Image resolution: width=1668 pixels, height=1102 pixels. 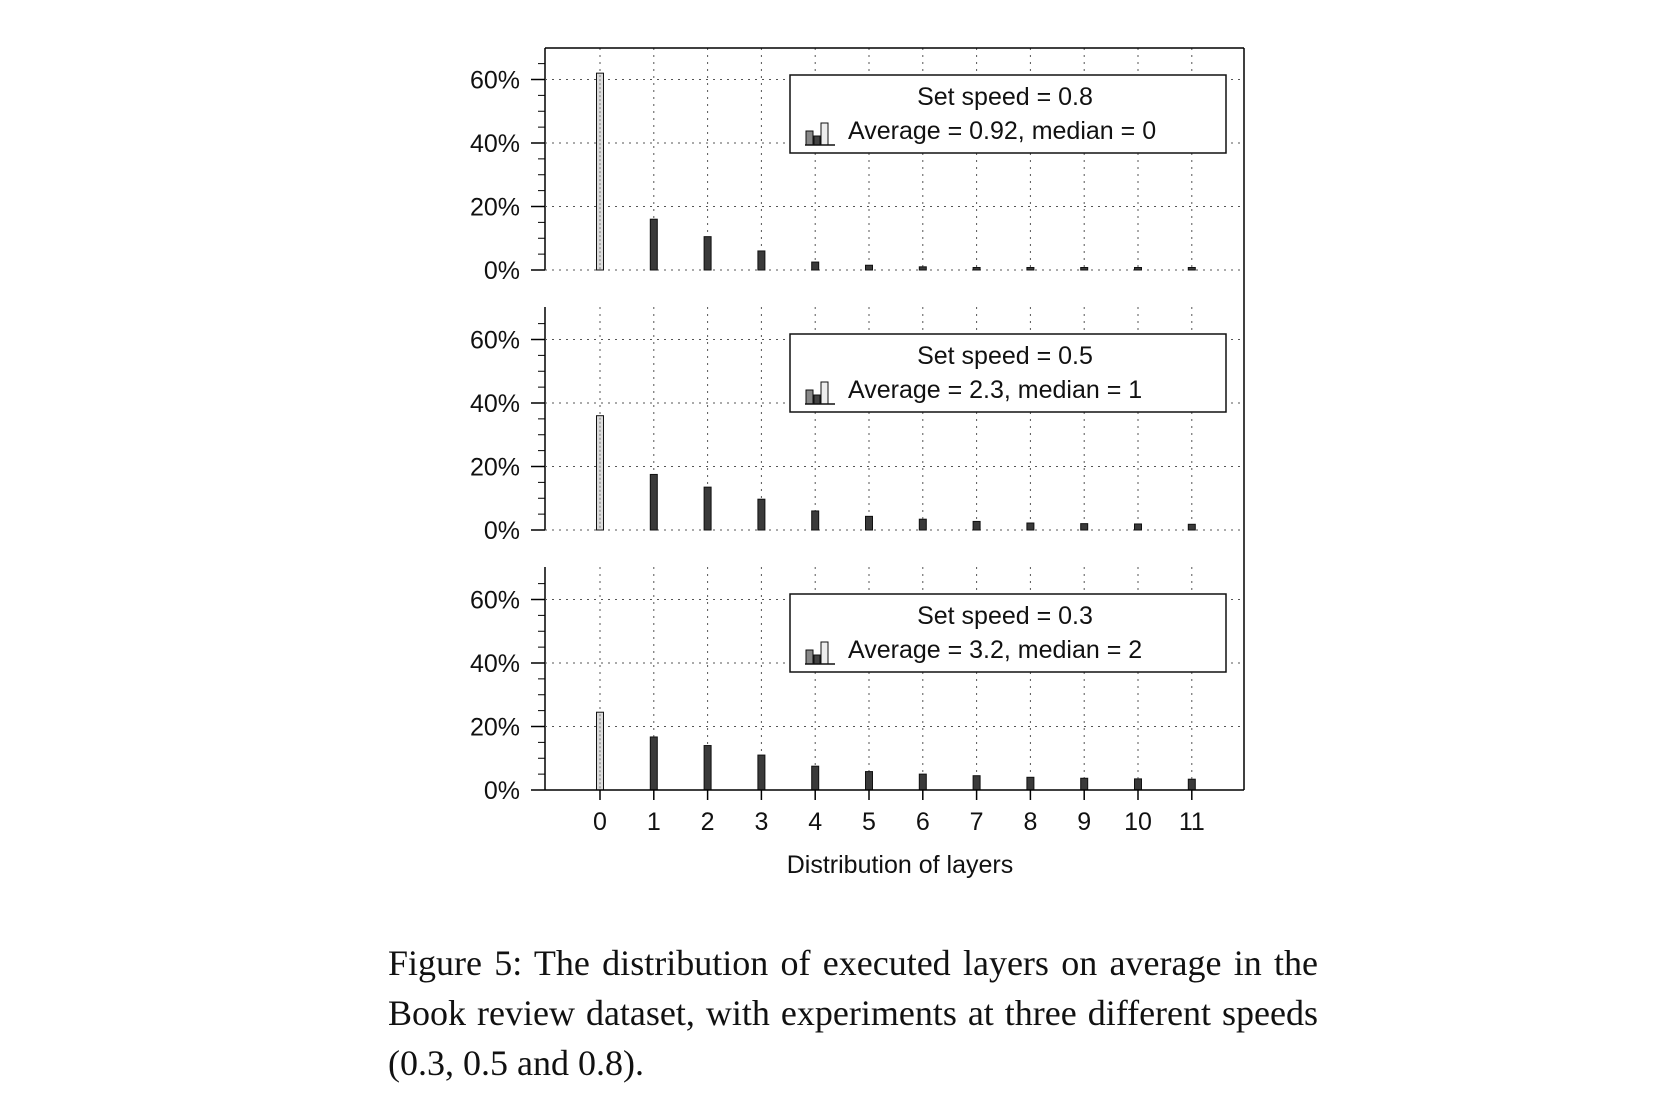 I want to click on x-tick-label: 9, so click(x=1084, y=822).